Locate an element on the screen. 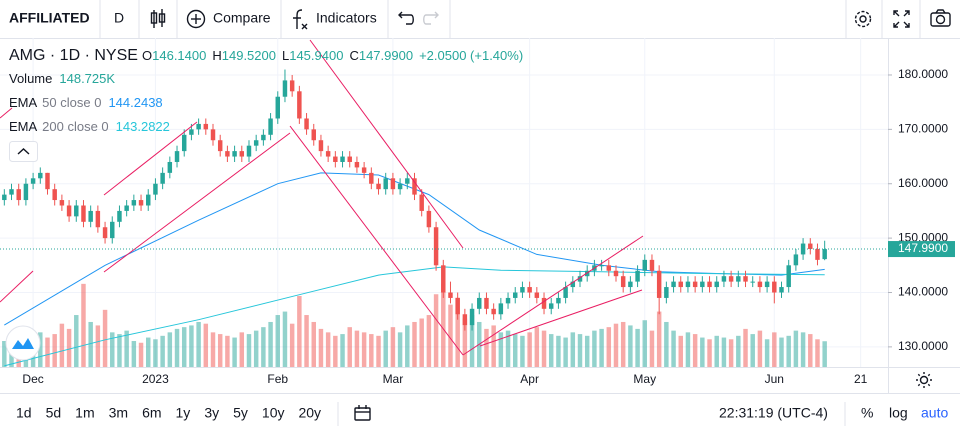 The width and height of the screenshot is (960, 433). compare-icon is located at coordinates (196, 19).